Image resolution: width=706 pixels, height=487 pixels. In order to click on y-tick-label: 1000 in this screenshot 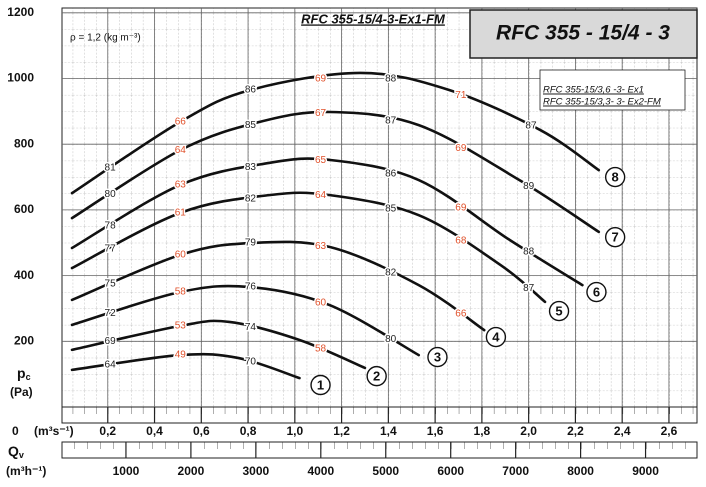, I will do `click(20, 78)`.